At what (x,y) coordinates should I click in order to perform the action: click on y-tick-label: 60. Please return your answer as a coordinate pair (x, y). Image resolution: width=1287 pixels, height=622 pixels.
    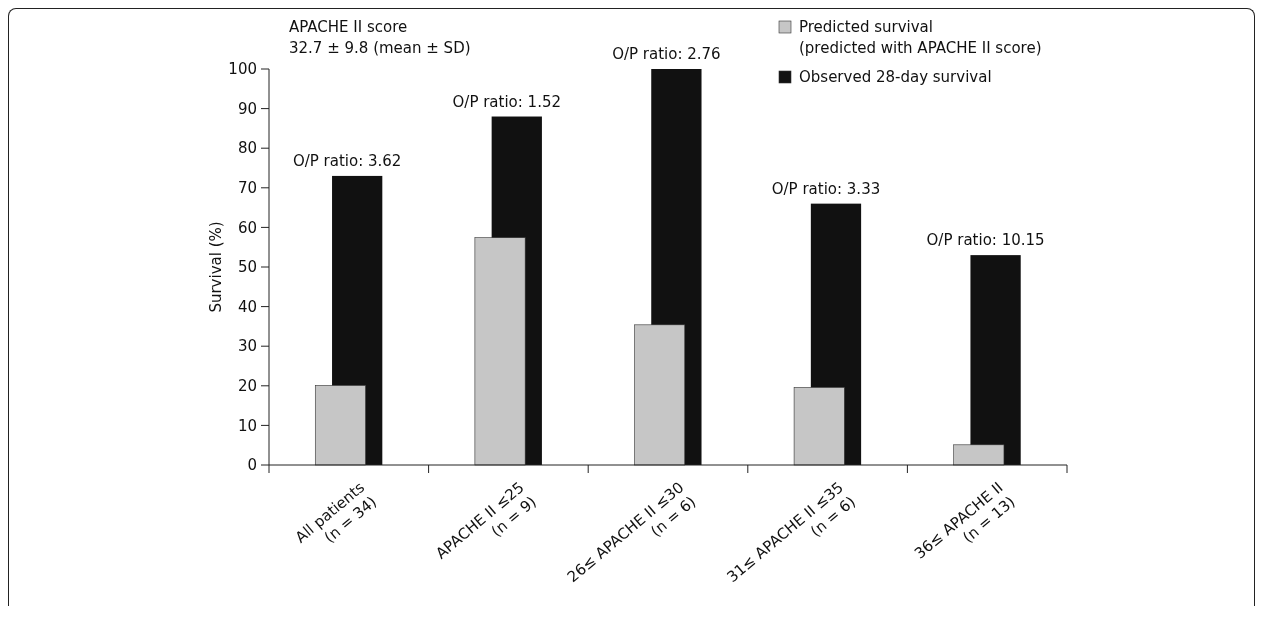
    Looking at the image, I should click on (247, 227).